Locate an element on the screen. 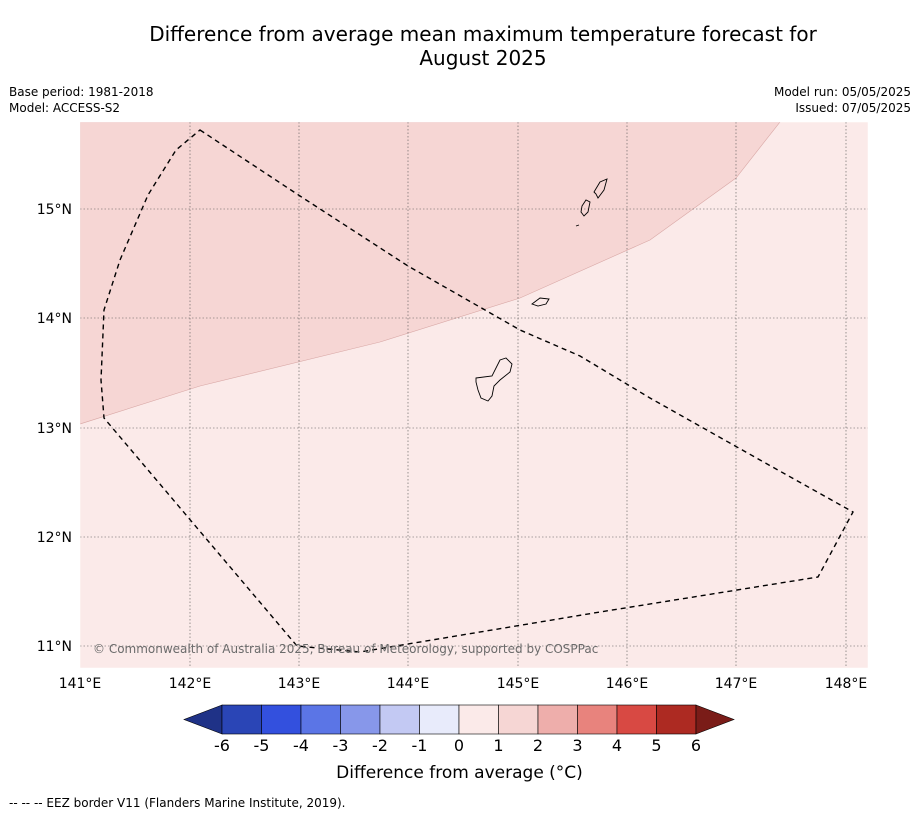  model-name: Model: ACCESS-S2 is located at coordinates (65, 108).